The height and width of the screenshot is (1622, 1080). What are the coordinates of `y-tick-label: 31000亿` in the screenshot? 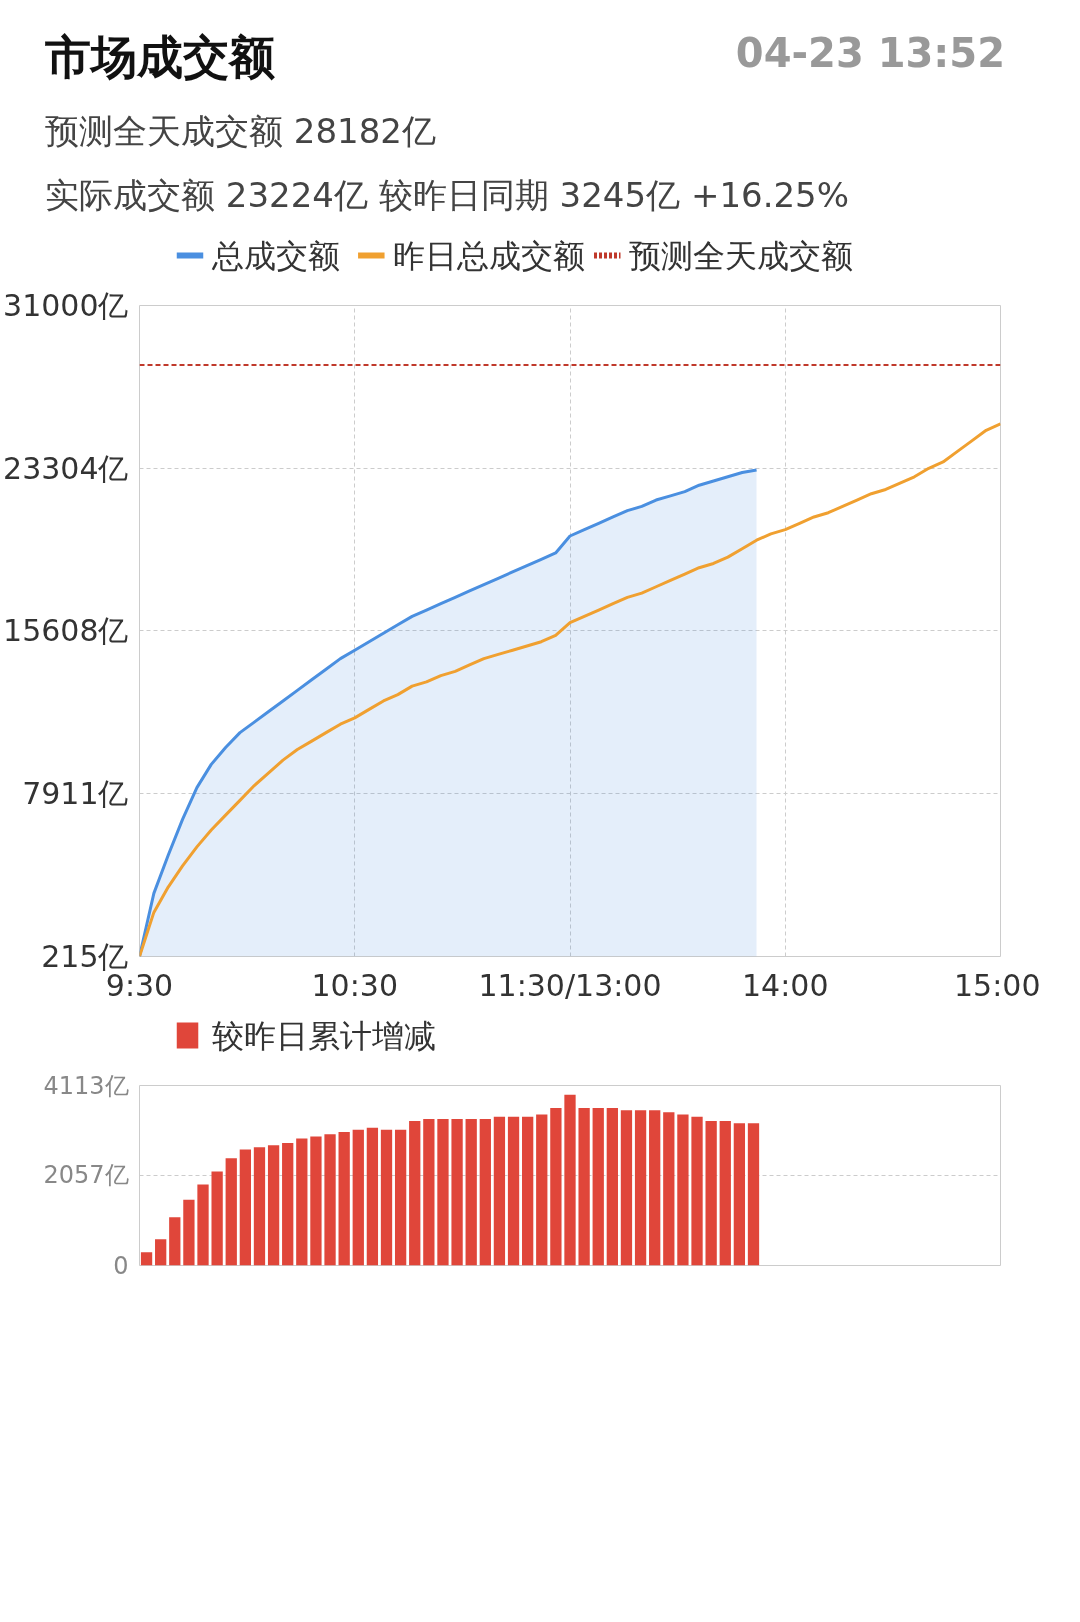 It's located at (66, 305).